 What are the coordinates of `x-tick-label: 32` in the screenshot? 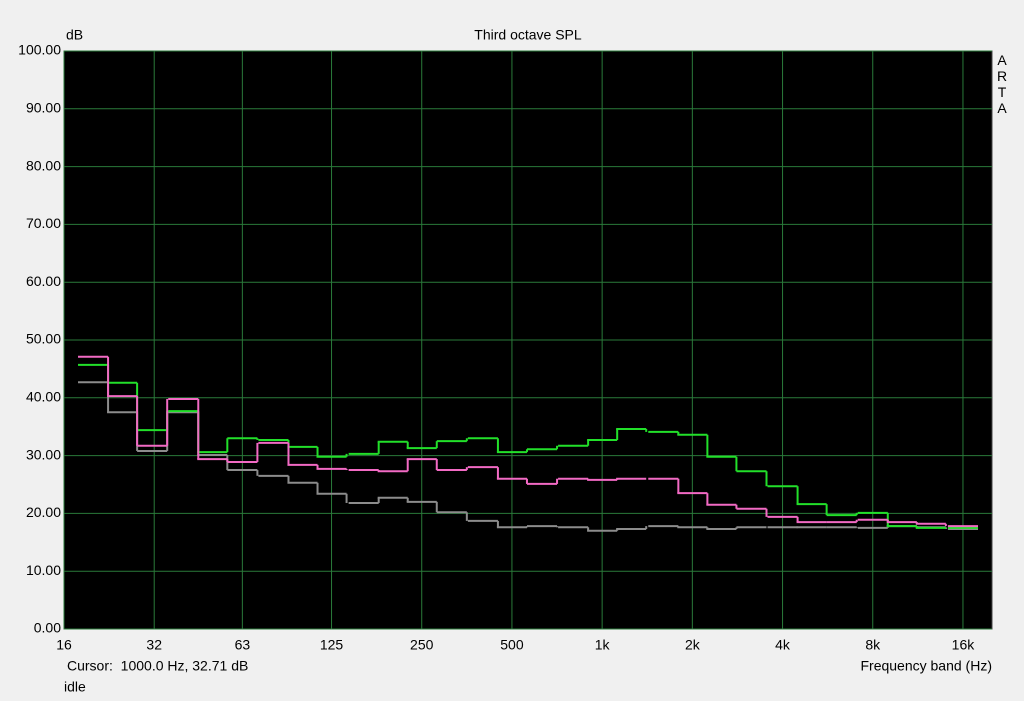 It's located at (154, 645).